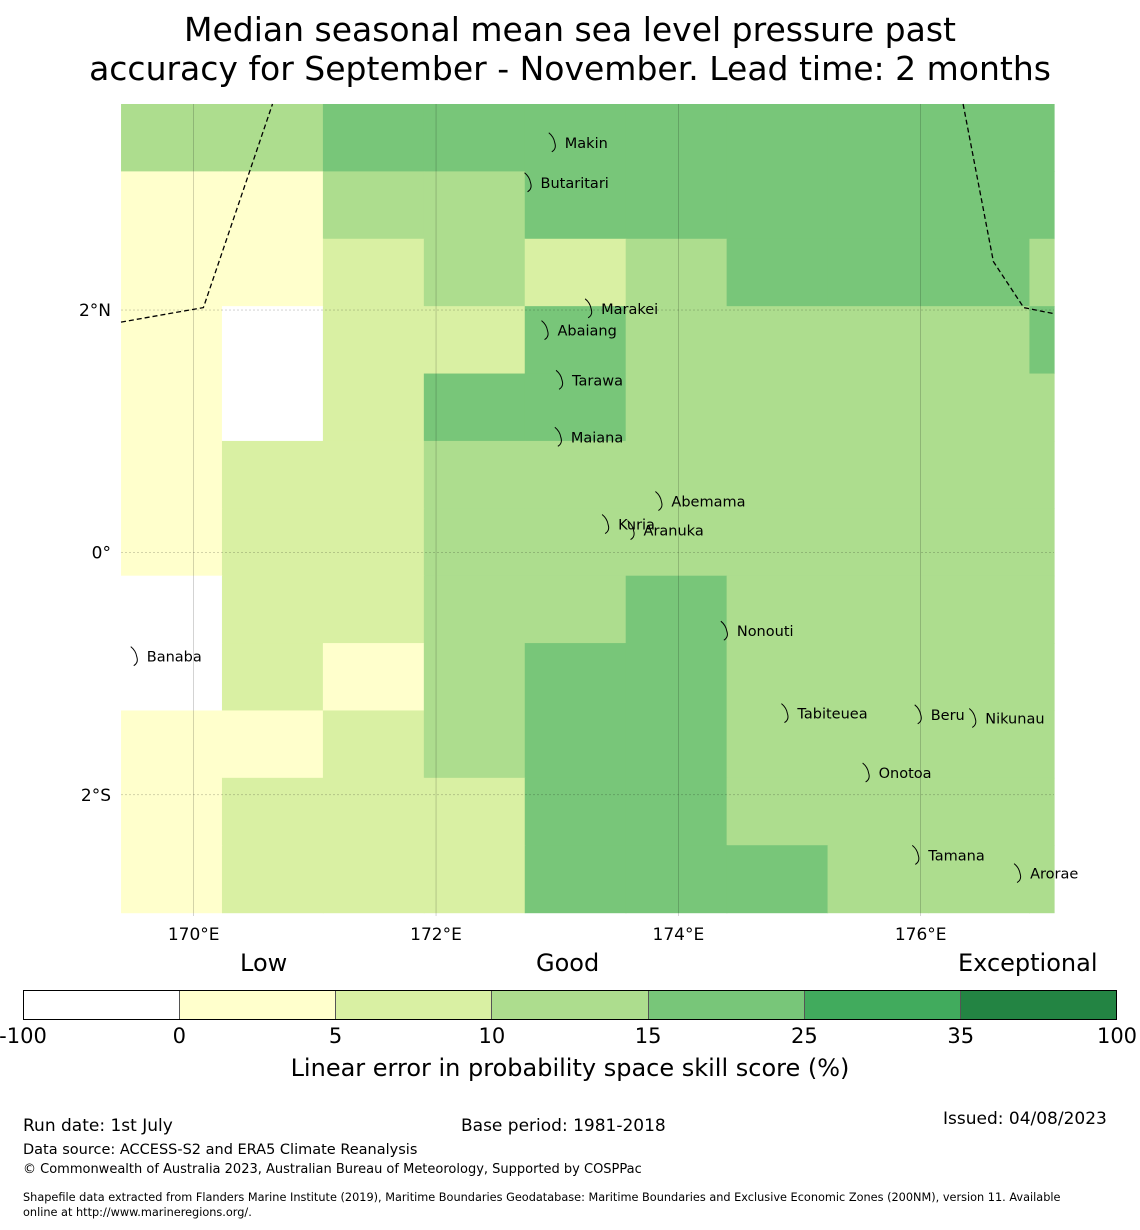 This screenshot has width=1140, height=1230. Describe the element at coordinates (101, 553) in the screenshot. I see `latitude-label: 0°` at that location.